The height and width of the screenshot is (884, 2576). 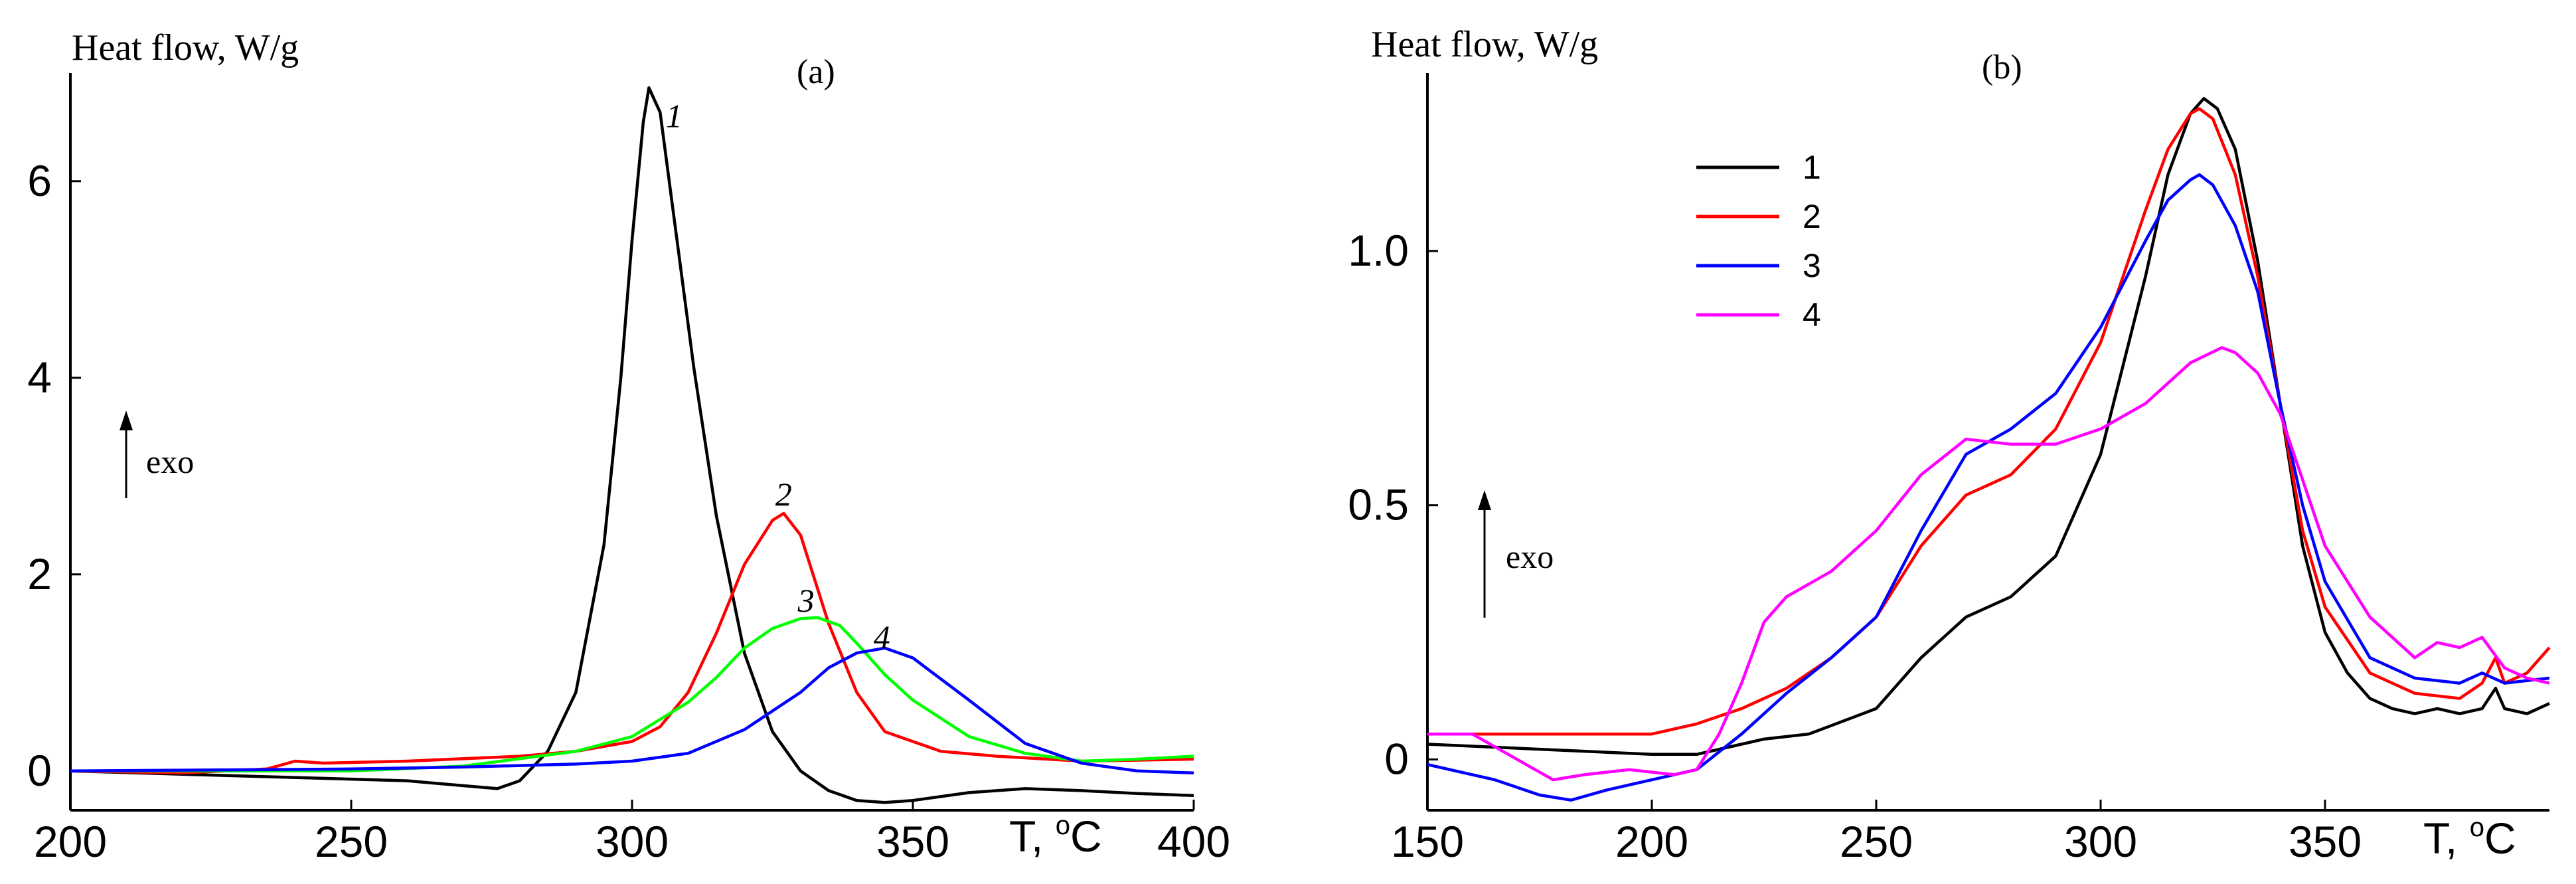 I want to click on y-tick-label-b-1: 0.5, so click(x=1378, y=504).